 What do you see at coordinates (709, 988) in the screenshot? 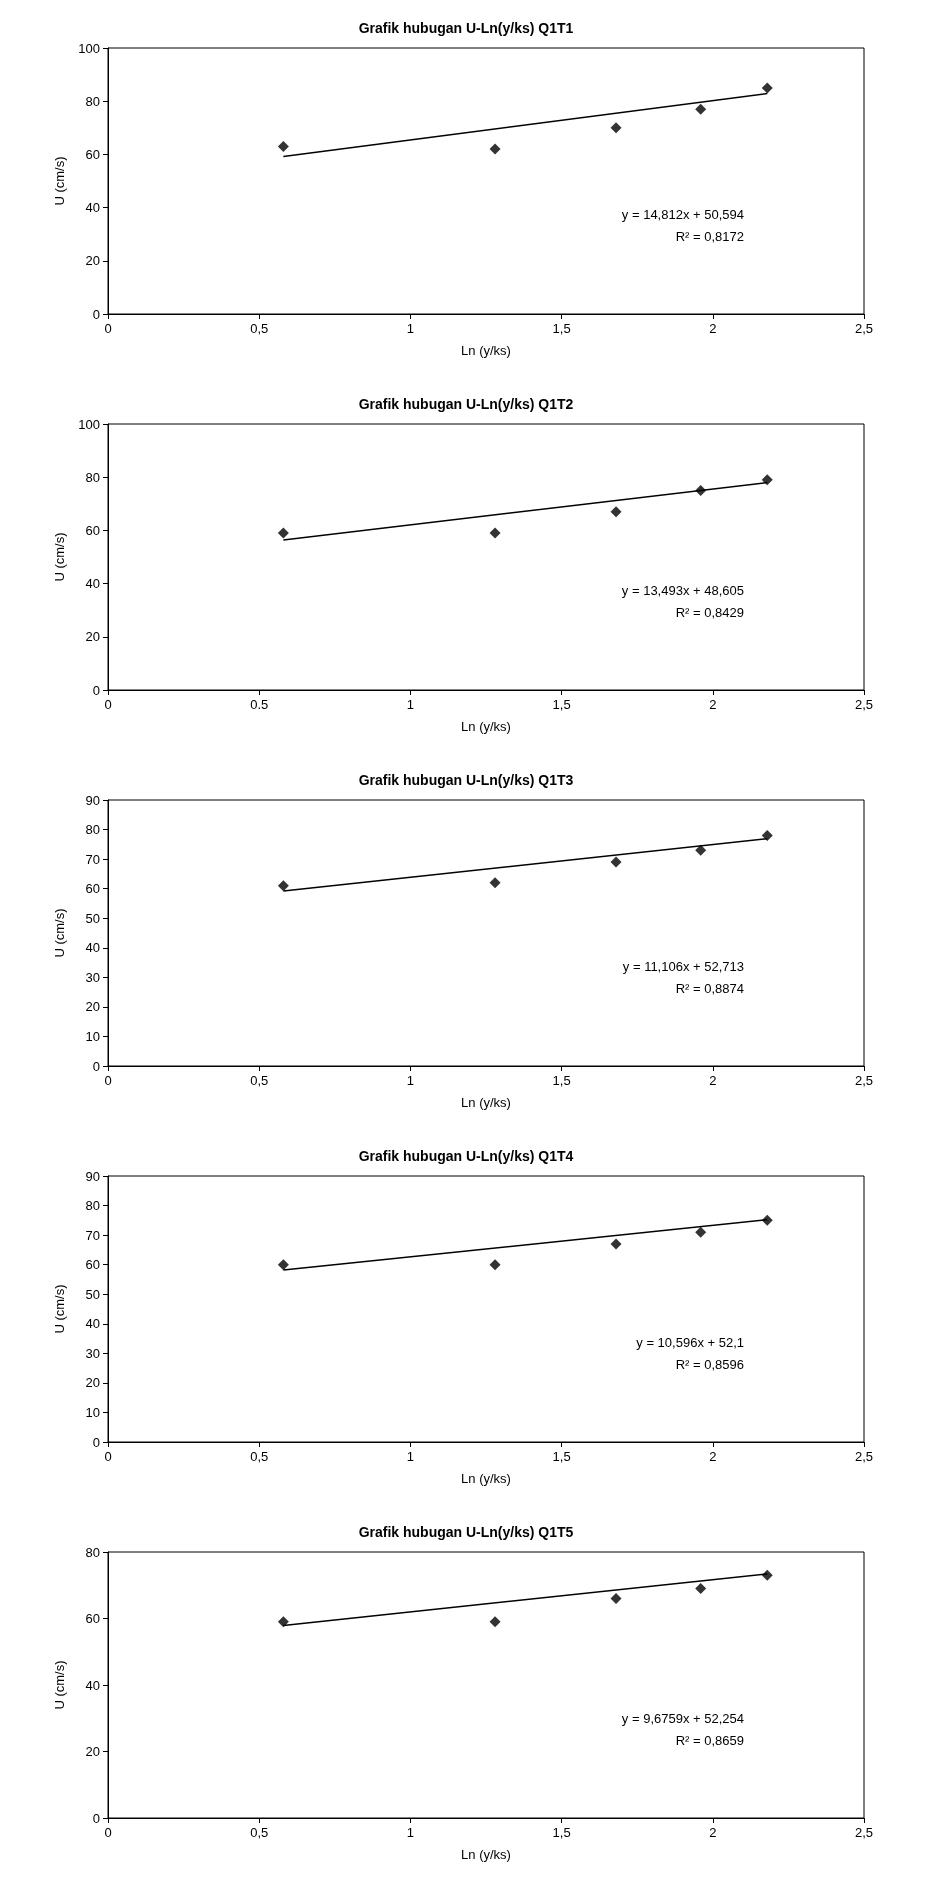
I see `annotation: R² = 0,8874` at bounding box center [709, 988].